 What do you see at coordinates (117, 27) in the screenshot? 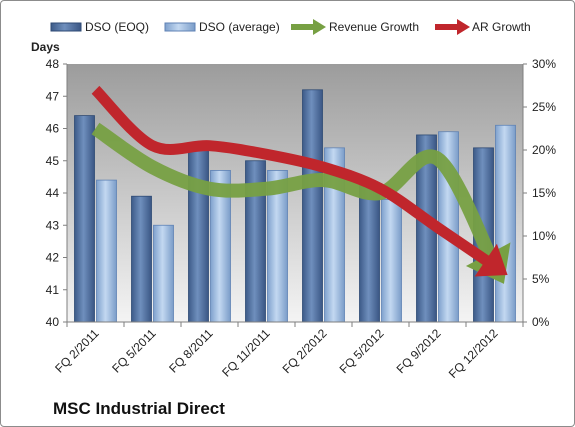
I see `legend-label-dso-eoq: DSO (EOQ)` at bounding box center [117, 27].